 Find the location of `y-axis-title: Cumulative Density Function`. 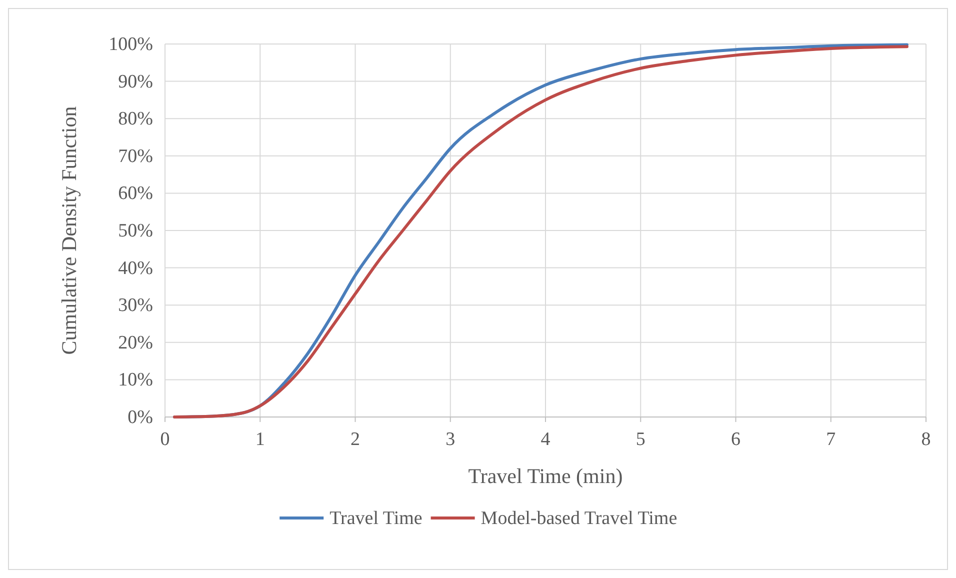

y-axis-title: Cumulative Density Function is located at coordinates (69, 230).